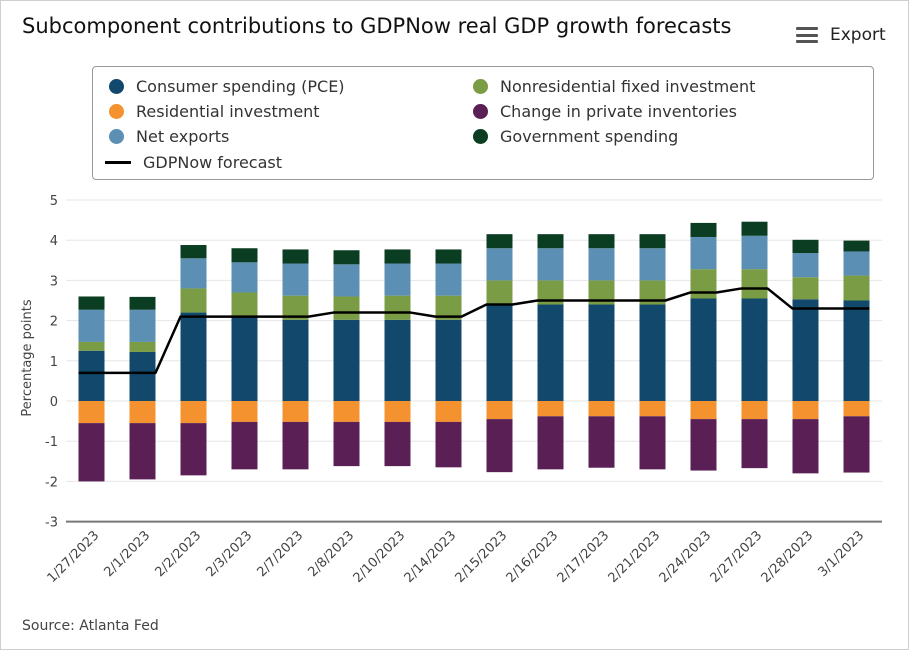 Image resolution: width=909 pixels, height=650 pixels. What do you see at coordinates (474, 331) in the screenshot?
I see `gdpnow-forecast-line` at bounding box center [474, 331].